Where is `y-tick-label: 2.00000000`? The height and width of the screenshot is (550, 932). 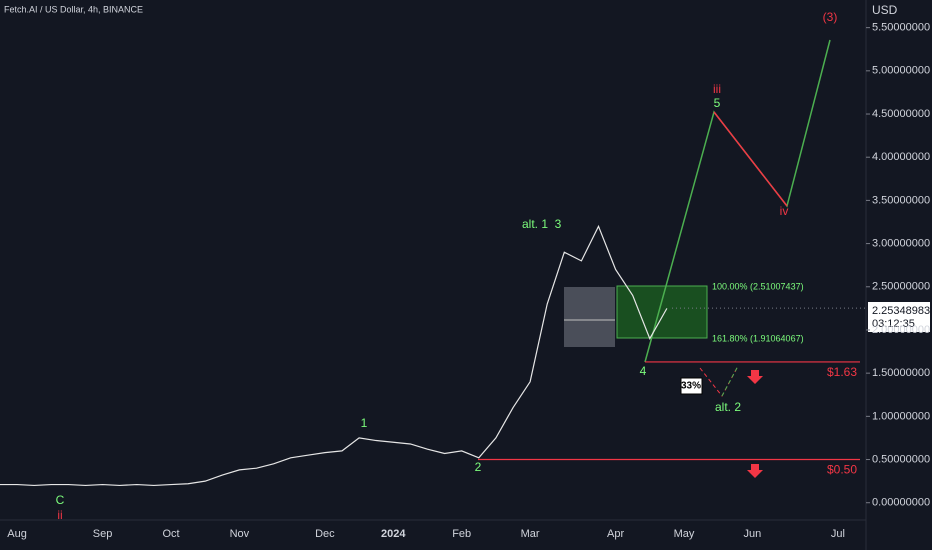 y-tick-label: 2.00000000 is located at coordinates (901, 330).